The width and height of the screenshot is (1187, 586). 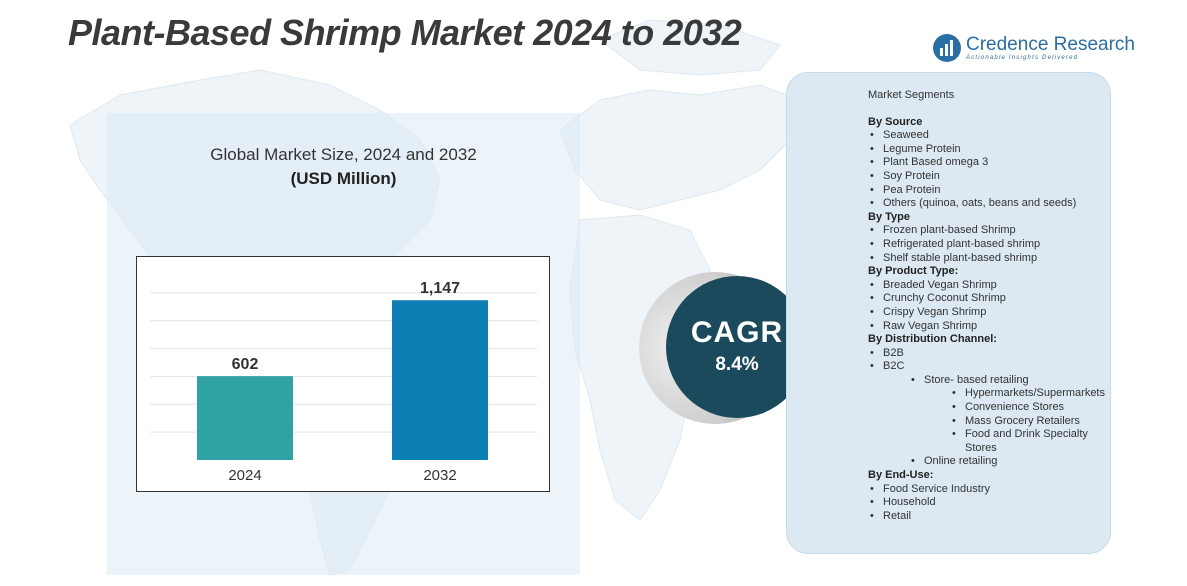 What do you see at coordinates (440, 288) in the screenshot?
I see `data-label-2032: 1,147` at bounding box center [440, 288].